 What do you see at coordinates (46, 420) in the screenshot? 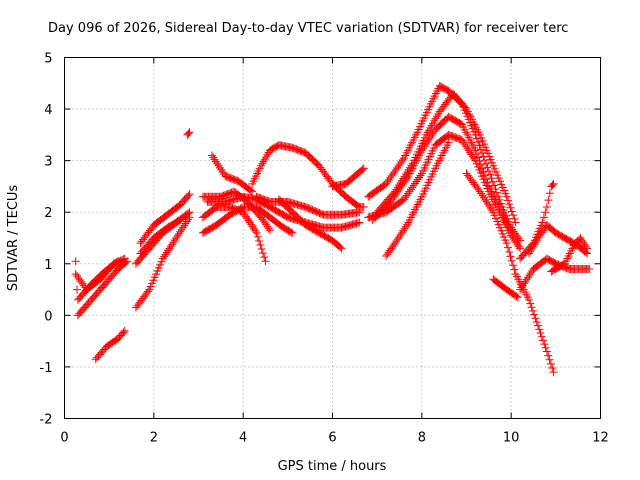
I see `y-tick-label: -2` at bounding box center [46, 420].